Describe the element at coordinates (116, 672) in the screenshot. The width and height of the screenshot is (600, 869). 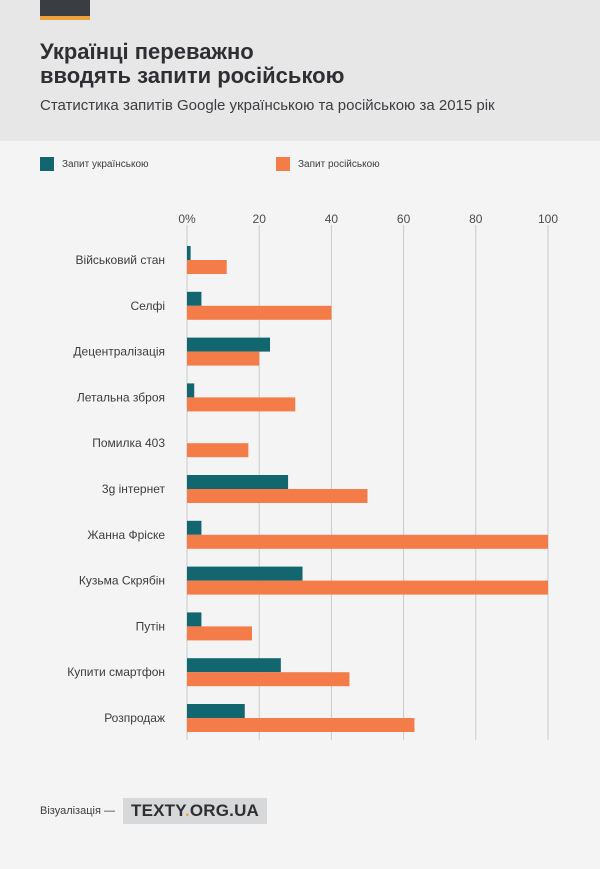
I see `category-label: Купити смартфон` at that location.